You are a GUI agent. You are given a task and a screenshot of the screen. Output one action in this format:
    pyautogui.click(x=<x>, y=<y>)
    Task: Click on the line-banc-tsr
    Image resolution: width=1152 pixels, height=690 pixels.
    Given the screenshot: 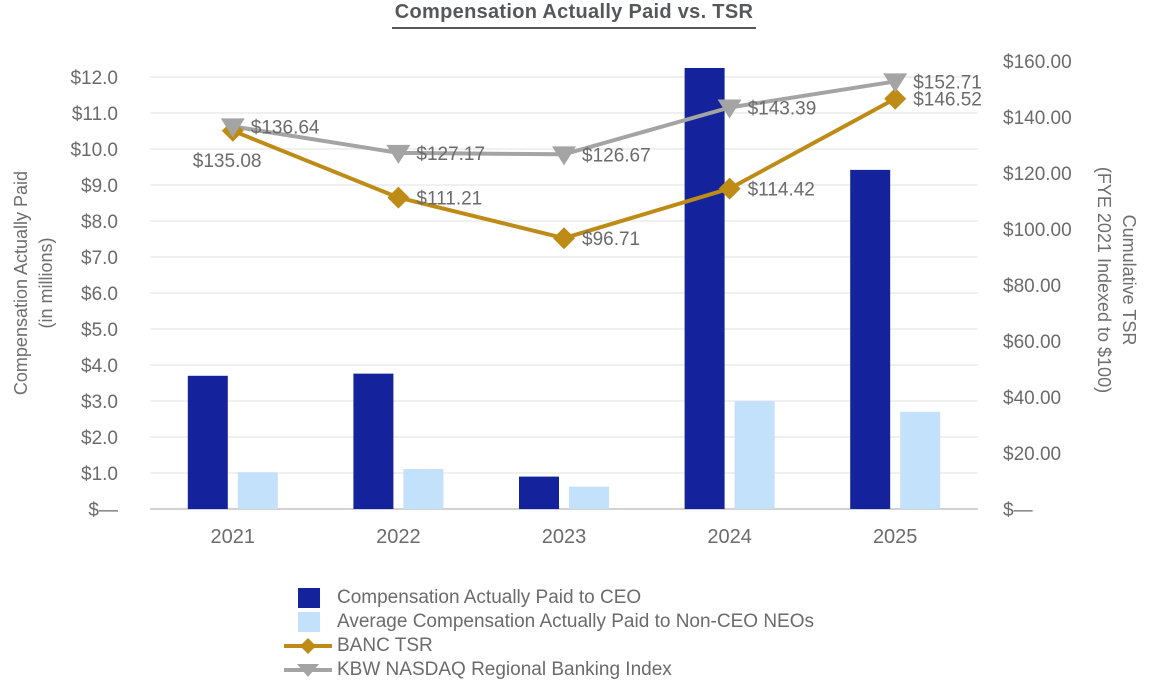 What is the action you would take?
    pyautogui.click(x=564, y=168)
    